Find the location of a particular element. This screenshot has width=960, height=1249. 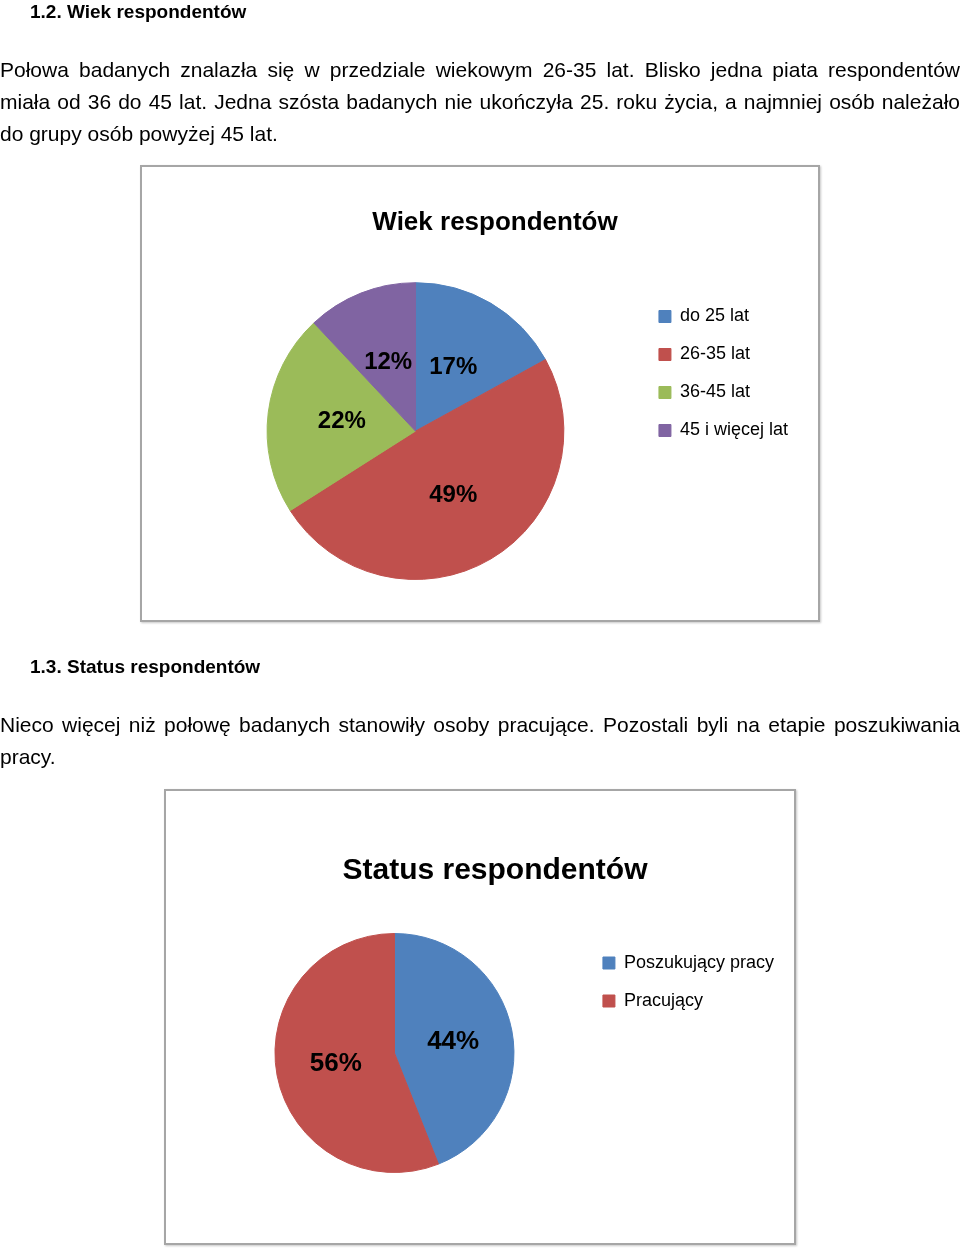

data-label: 17% is located at coordinates (453, 365).